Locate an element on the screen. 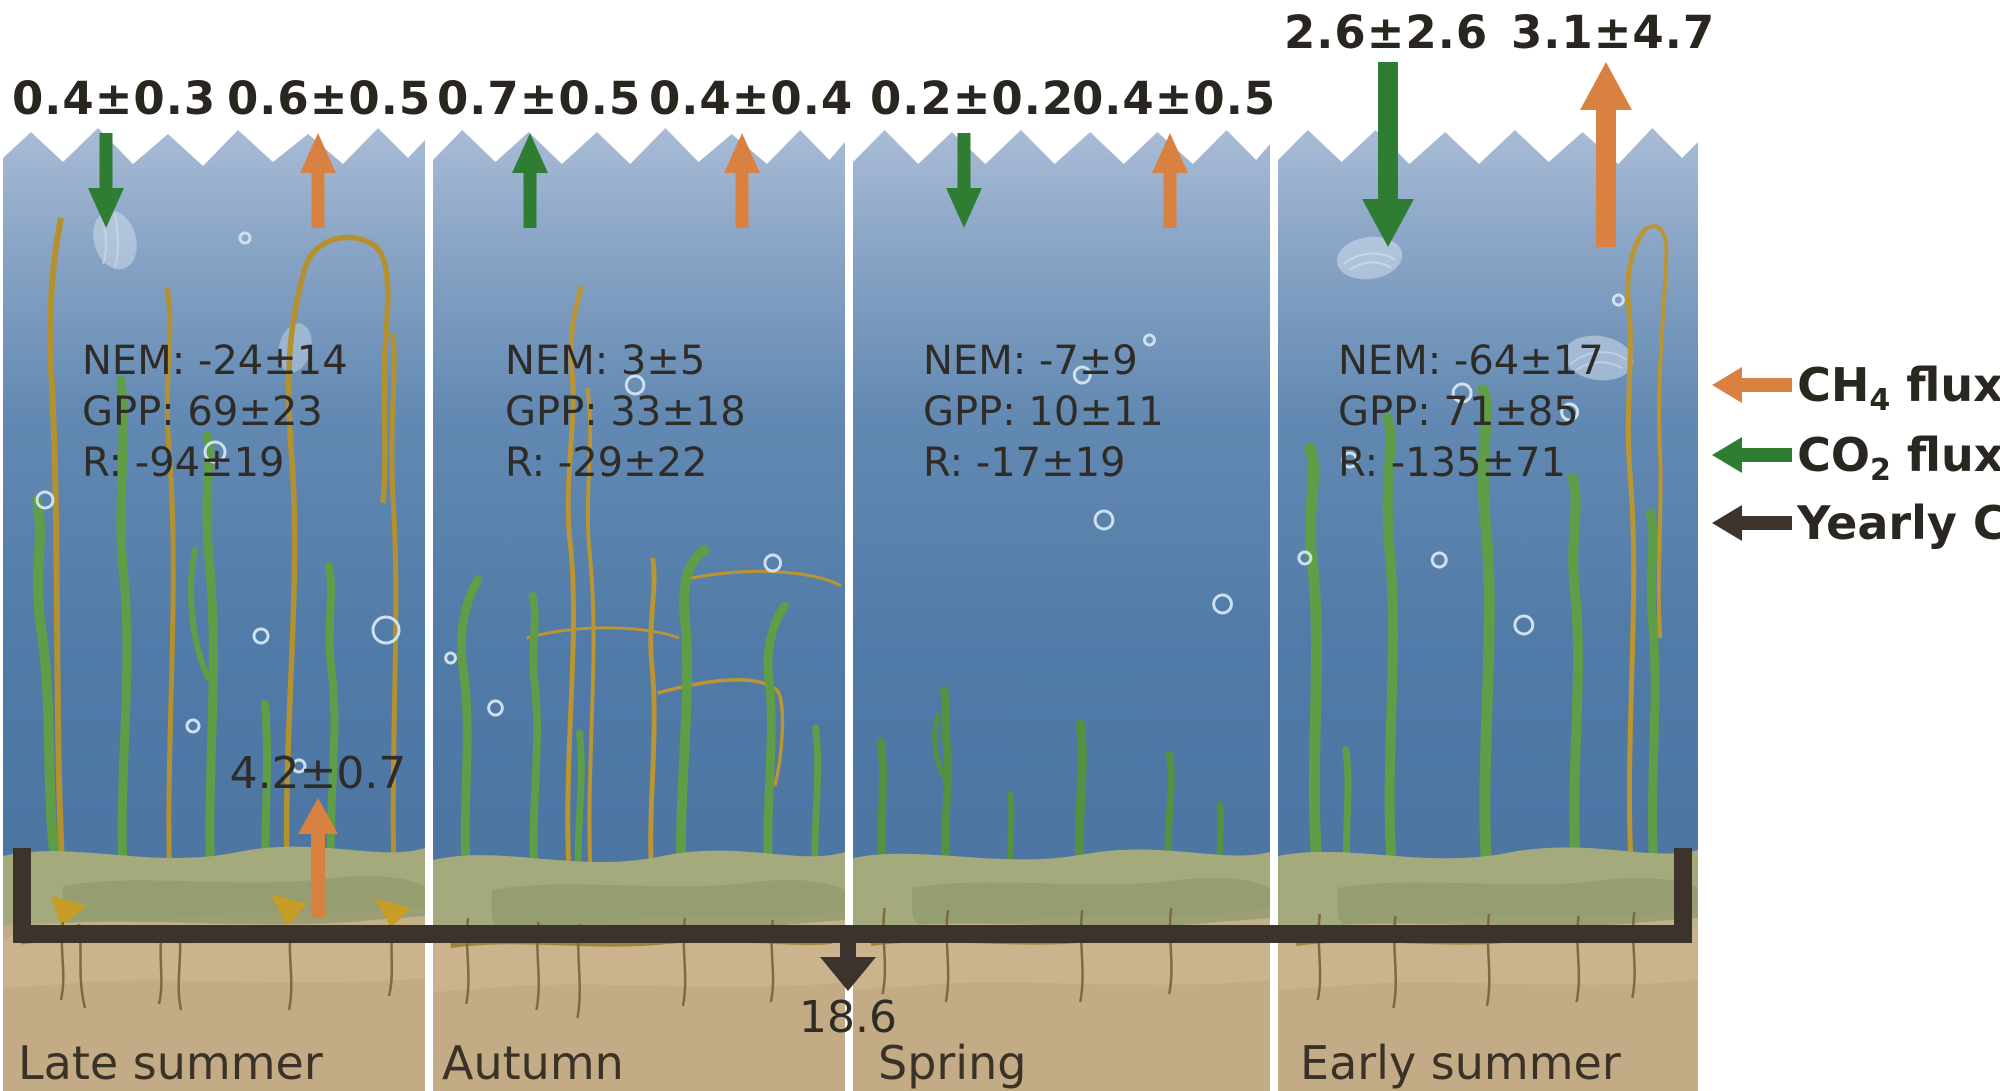 This screenshot has width=2000, height=1091. ch4-flux-up-arrow-icon-large is located at coordinates (1606, 154).